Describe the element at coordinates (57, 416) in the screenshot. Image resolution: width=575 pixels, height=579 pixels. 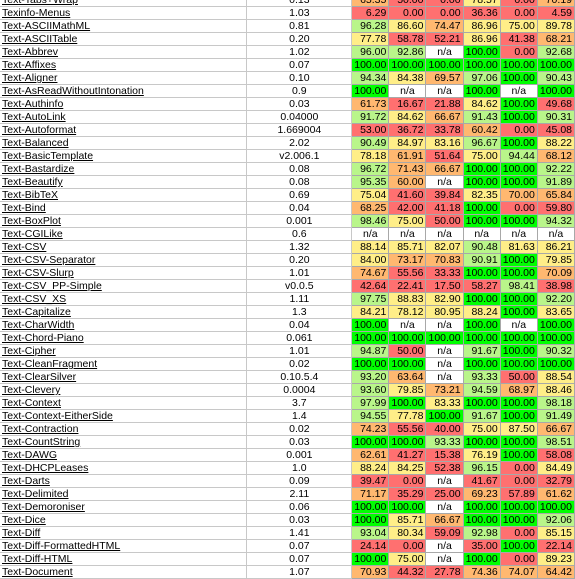
I see `module-link: Text-Context-EitherSide` at that location.